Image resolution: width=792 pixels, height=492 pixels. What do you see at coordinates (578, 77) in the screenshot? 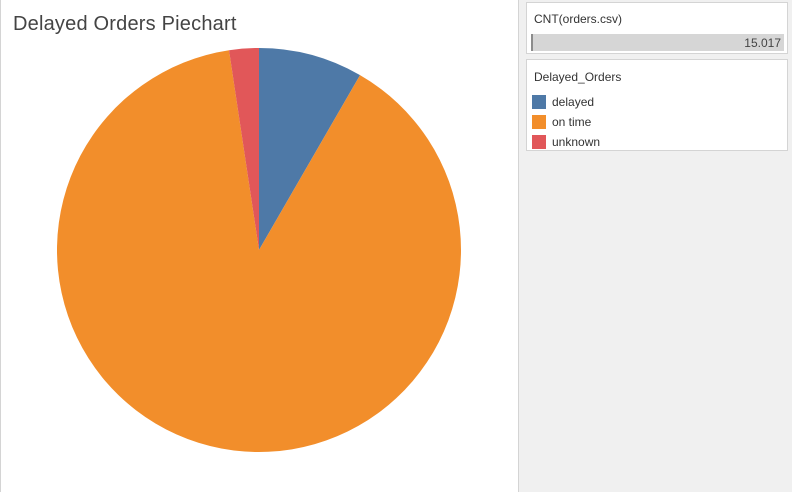
I see `color-legend-title: Delayed_Orders` at bounding box center [578, 77].